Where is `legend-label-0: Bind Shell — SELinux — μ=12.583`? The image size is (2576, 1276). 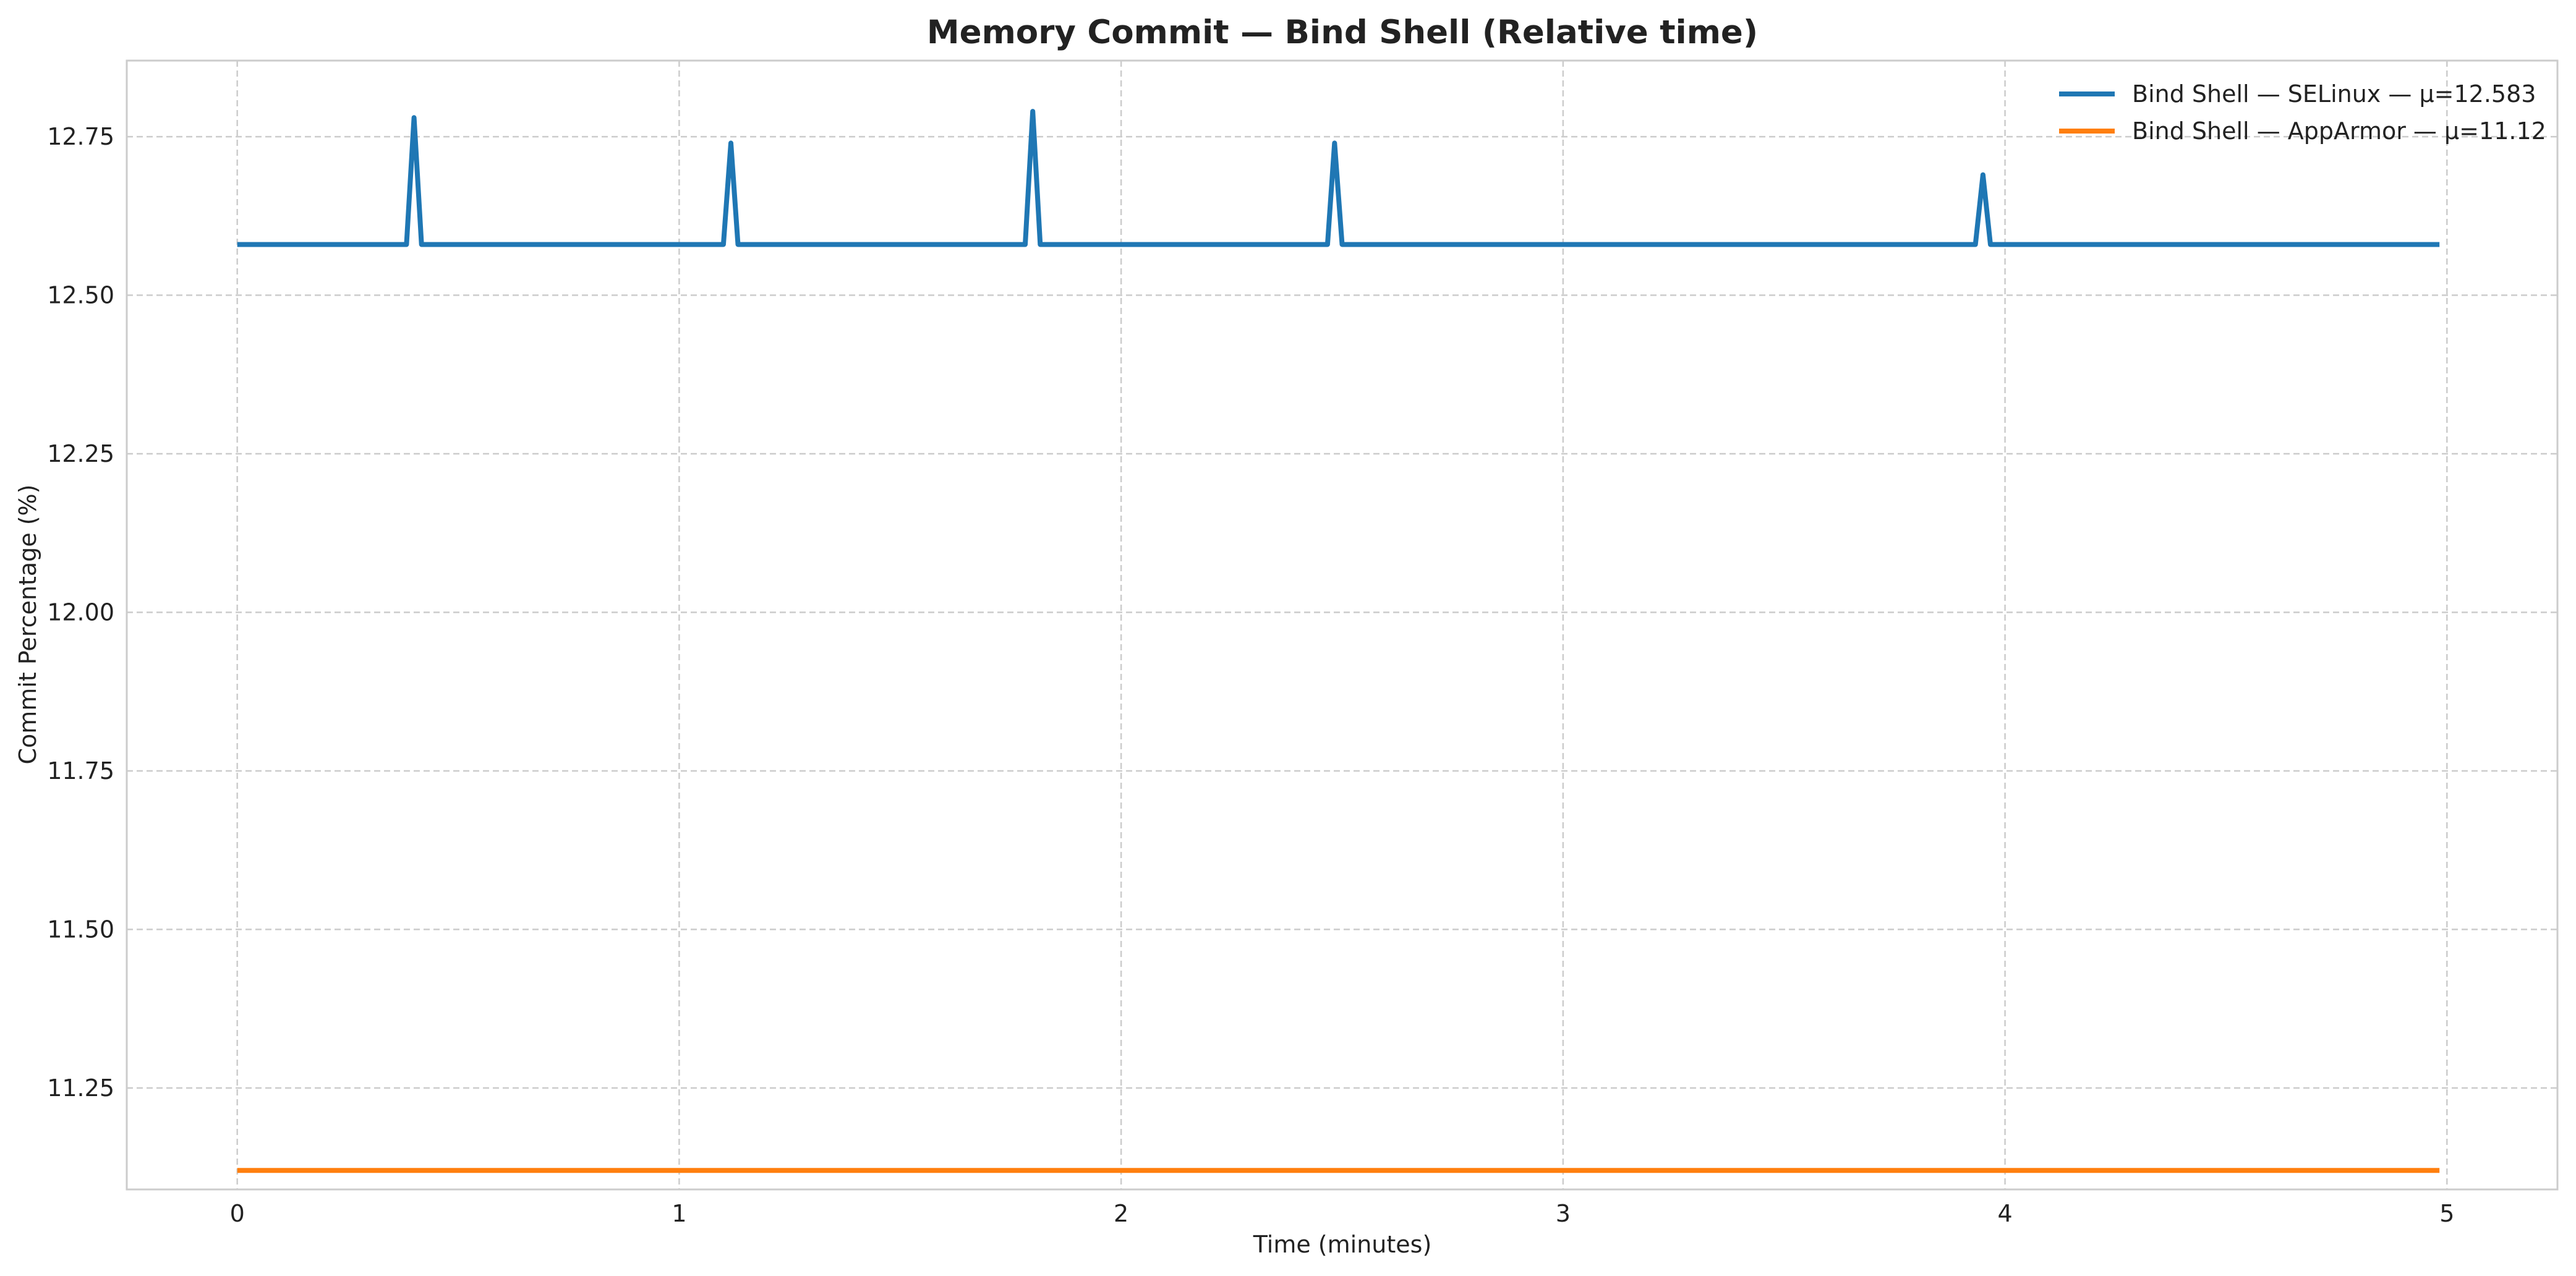 legend-label-0: Bind Shell — SELinux — μ=12.583 is located at coordinates (2334, 94).